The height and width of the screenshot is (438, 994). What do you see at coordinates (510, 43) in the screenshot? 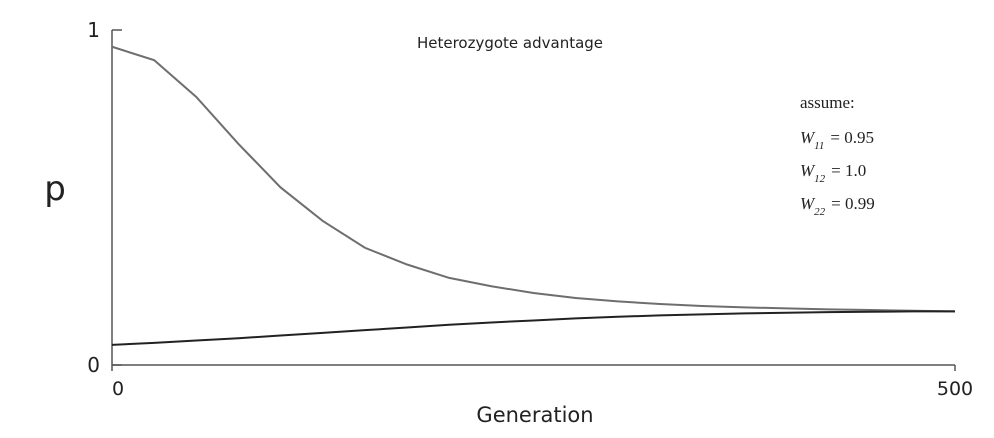
I see `chart-title: Heterozygote advantage` at bounding box center [510, 43].